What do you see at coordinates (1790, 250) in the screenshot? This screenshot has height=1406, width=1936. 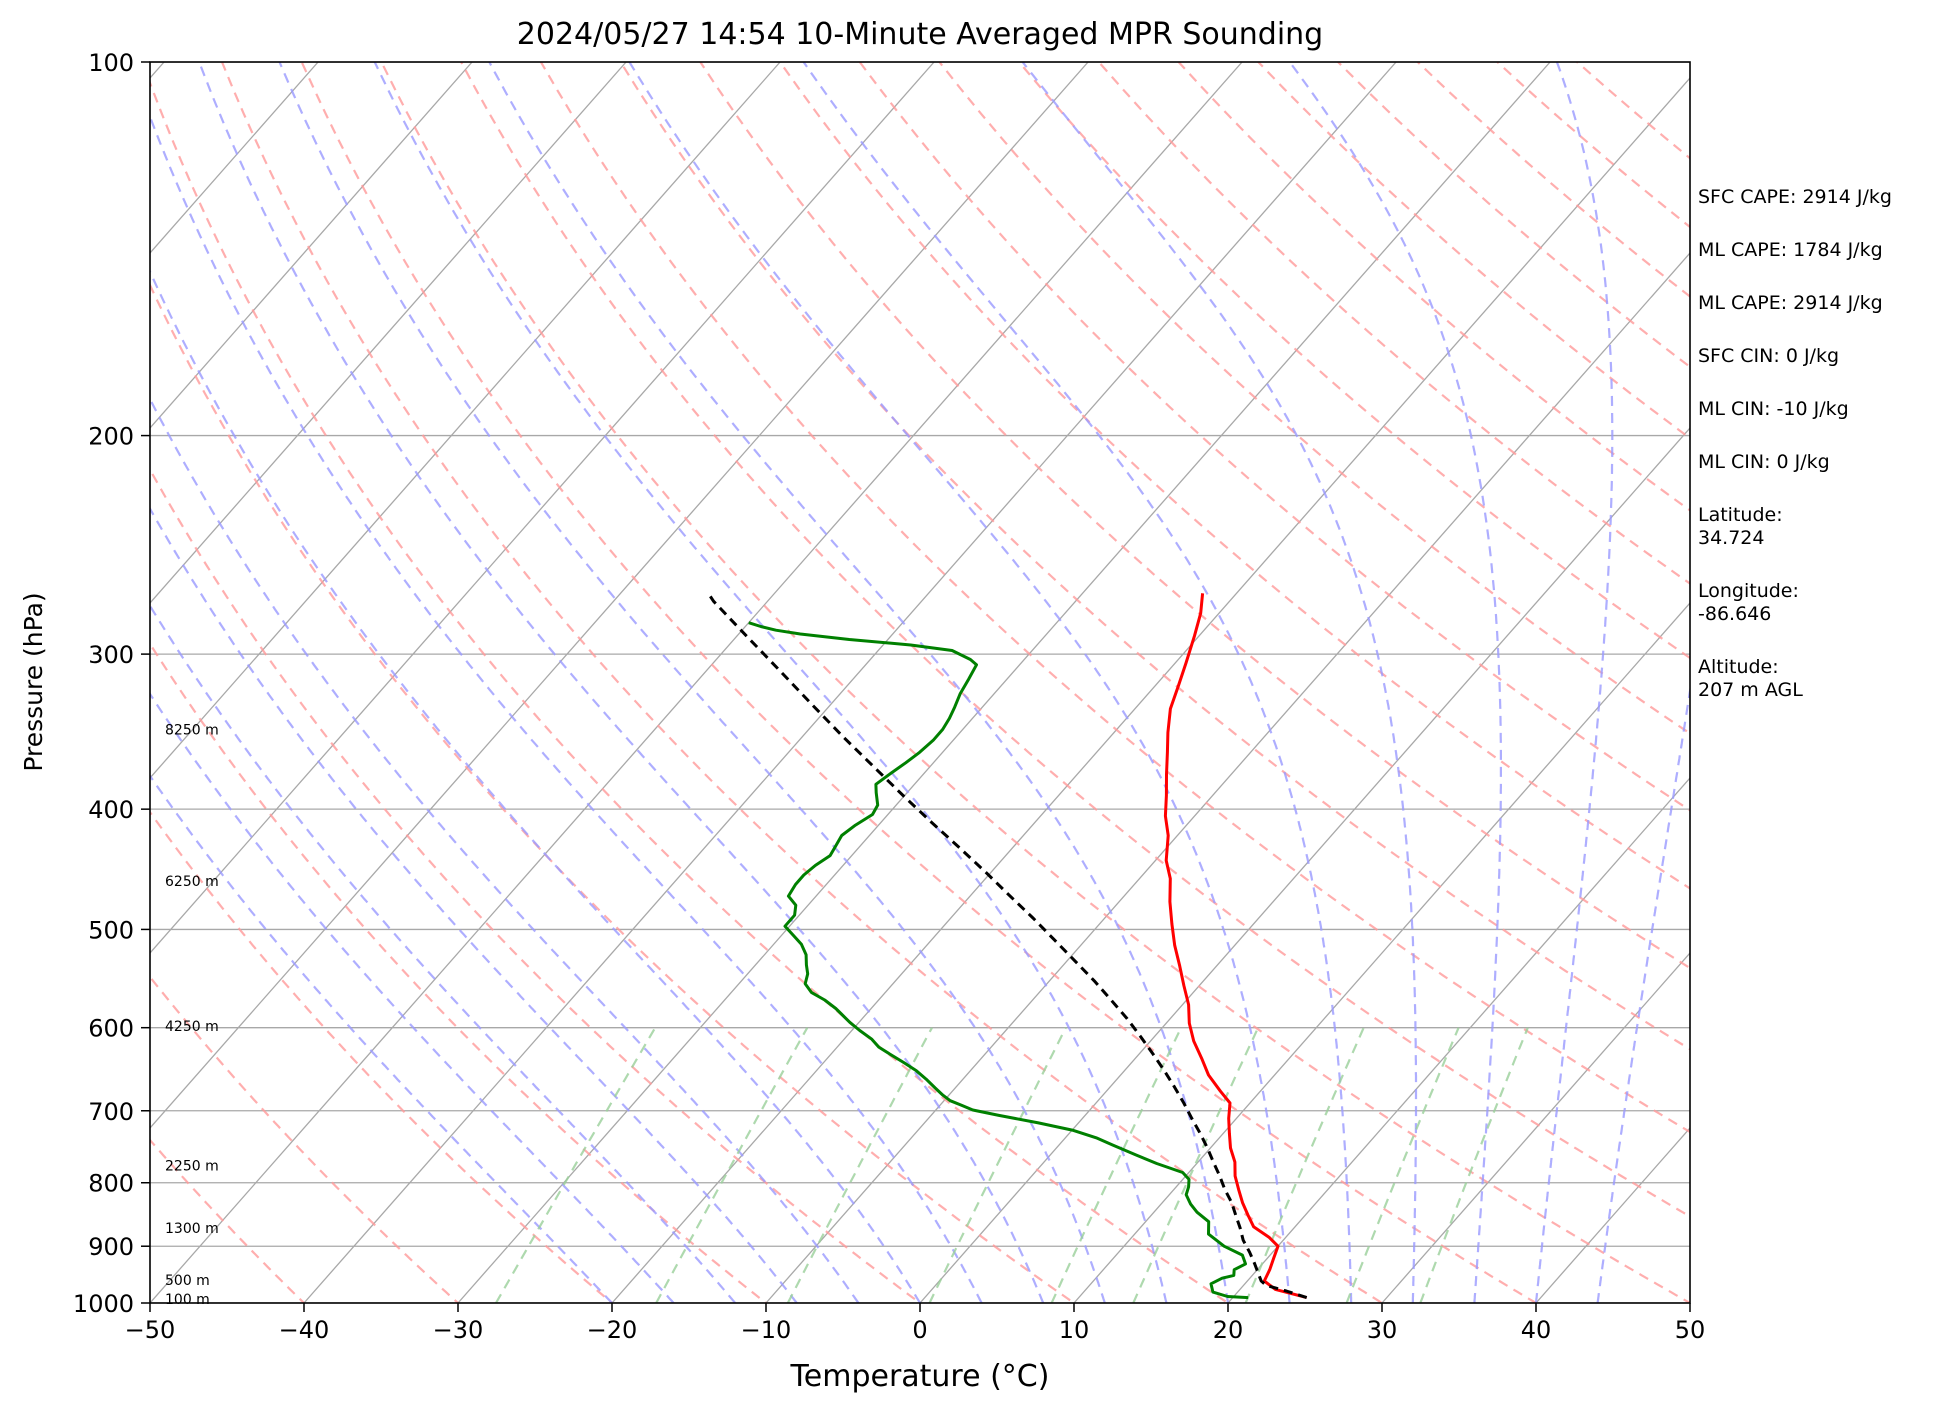 I see `ml-cape-1: ML CAPE: 1784 J/kg` at bounding box center [1790, 250].